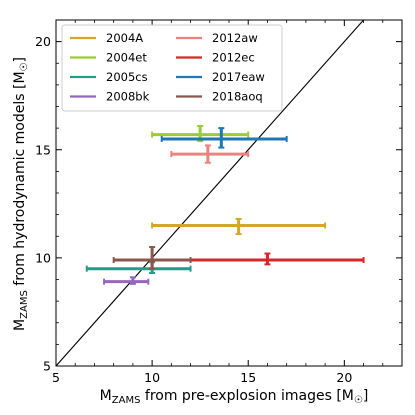  What do you see at coordinates (20, 180) in the screenshot?
I see `y-axis-label-rest: from hydrodynamic models [M` at bounding box center [20, 180].